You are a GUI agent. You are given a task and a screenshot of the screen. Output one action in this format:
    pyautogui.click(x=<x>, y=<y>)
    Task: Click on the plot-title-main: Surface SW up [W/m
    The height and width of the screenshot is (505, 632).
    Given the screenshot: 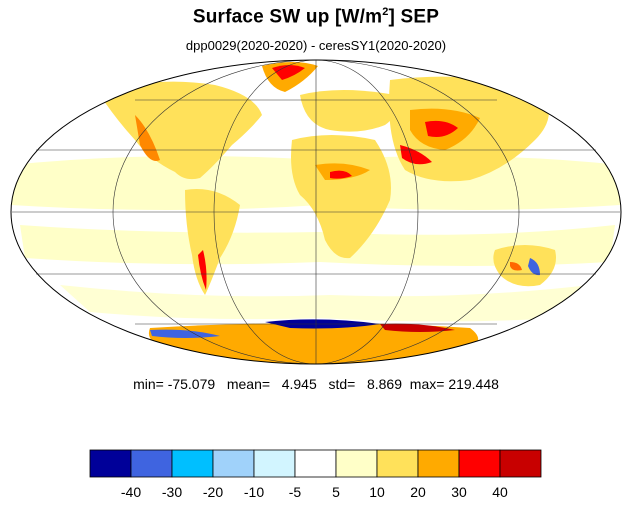 What is the action you would take?
    pyautogui.click(x=287, y=17)
    